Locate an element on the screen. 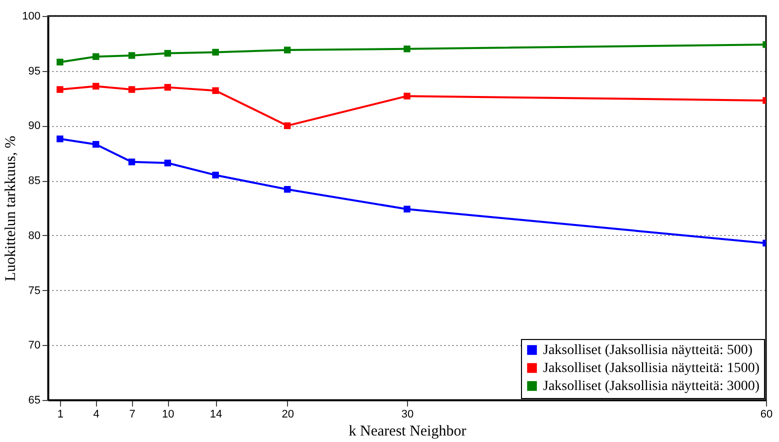 The height and width of the screenshot is (442, 779). legend-label: Jaksolliset (Jaksollisia näytteitä: 500) is located at coordinates (648, 350).